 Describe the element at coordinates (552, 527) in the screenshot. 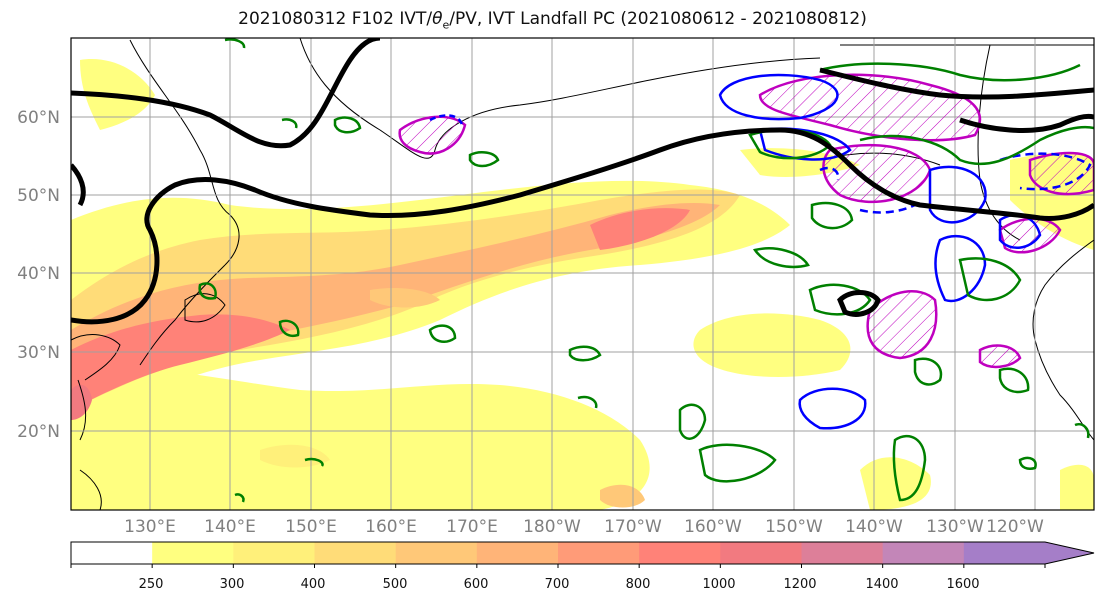

I see `lon-label: 180°W` at that location.